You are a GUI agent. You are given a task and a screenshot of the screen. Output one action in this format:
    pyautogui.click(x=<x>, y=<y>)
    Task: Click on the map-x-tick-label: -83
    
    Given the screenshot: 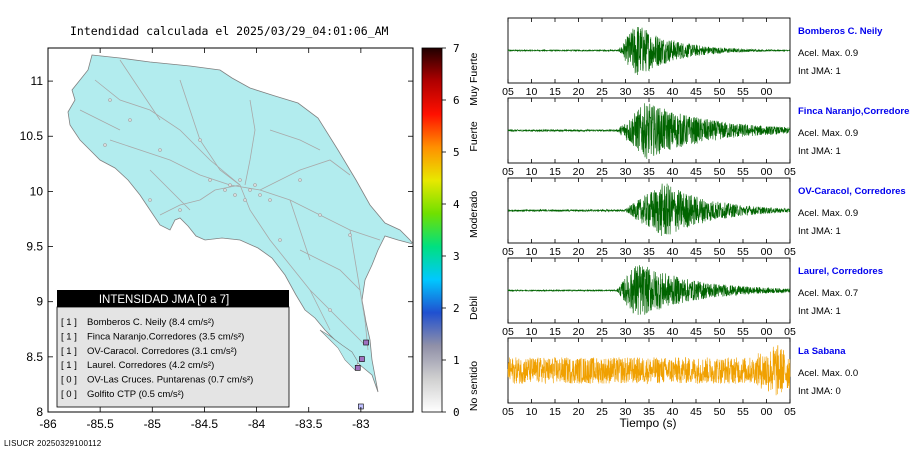 What is the action you would take?
    pyautogui.click(x=361, y=424)
    